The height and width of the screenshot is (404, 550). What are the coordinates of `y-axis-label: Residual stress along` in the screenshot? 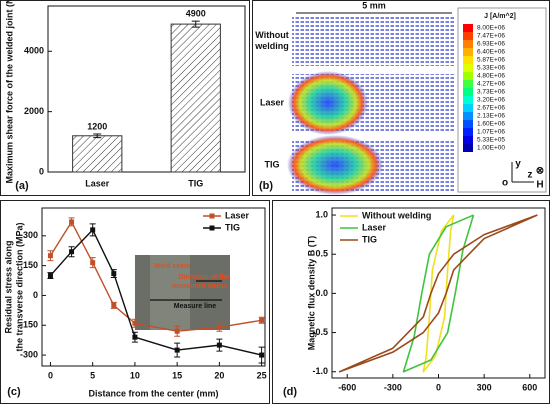 It's located at (8, 286).